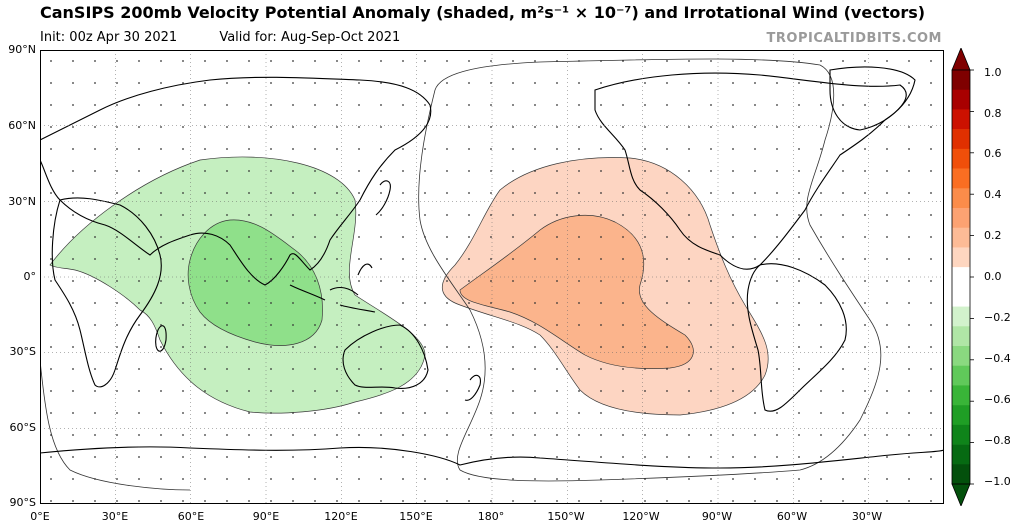  What do you see at coordinates (993, 194) in the screenshot?
I see `cbar-tick-0-4: 0.4` at bounding box center [993, 194].